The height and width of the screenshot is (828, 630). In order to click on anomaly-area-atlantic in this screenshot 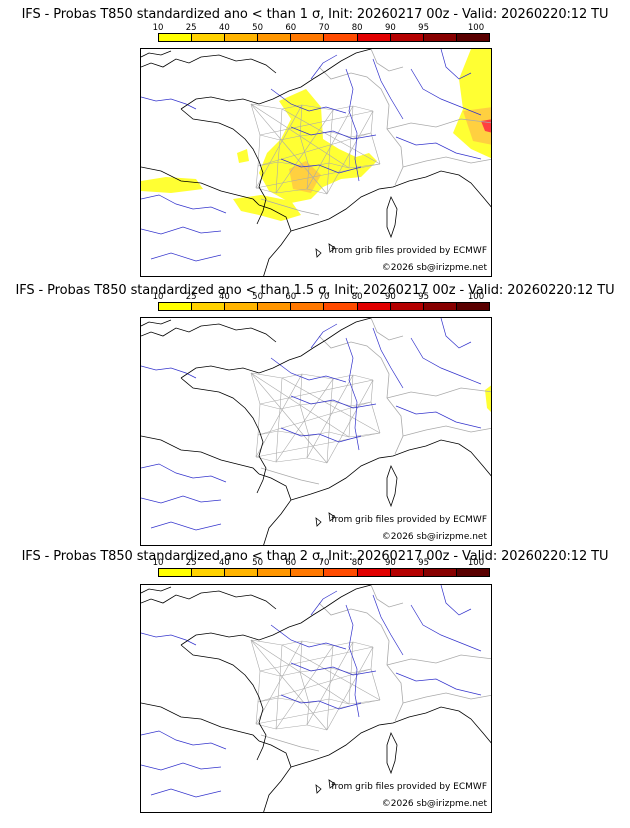, I will do `click(172, 185)`.